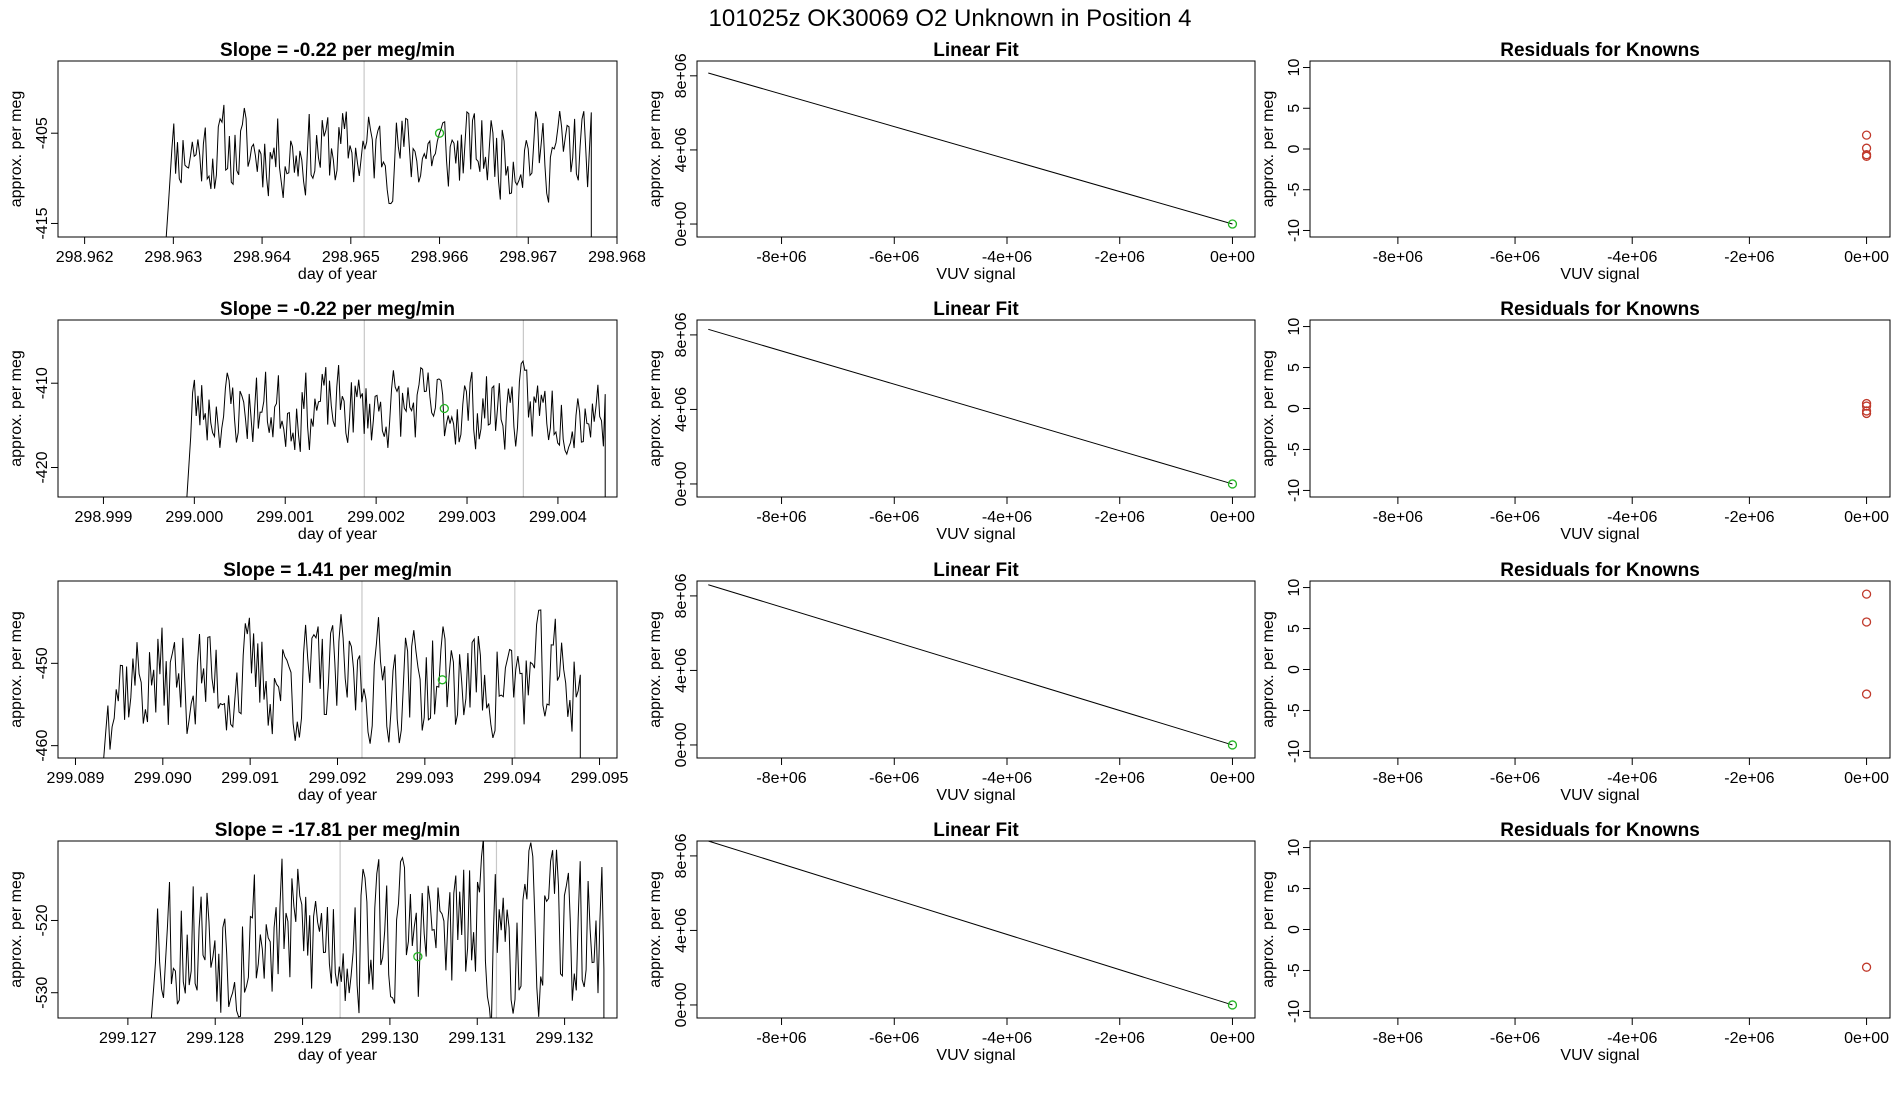  I want to click on residuals-1-ytick-label: 10, so click(1294, 68).